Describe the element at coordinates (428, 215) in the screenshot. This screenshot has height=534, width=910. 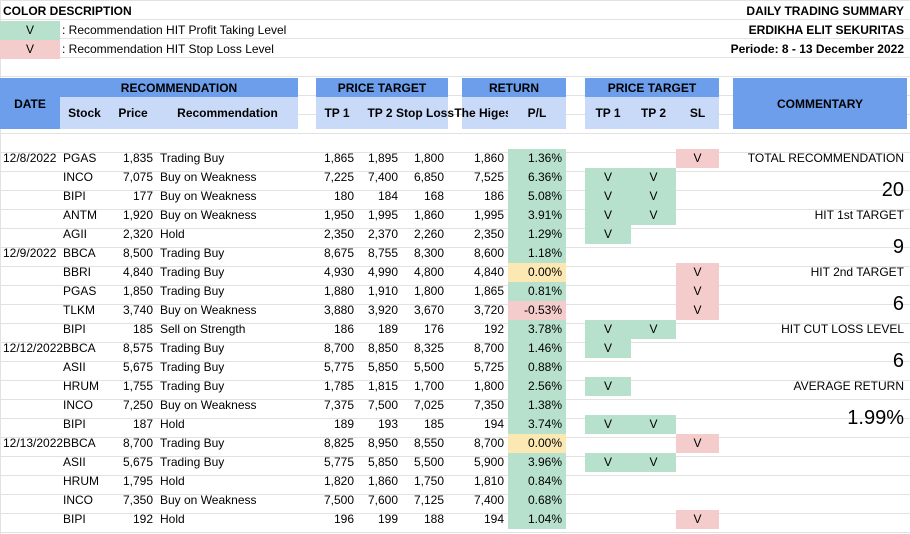
I see `cell-stop-loss: 1,860` at that location.